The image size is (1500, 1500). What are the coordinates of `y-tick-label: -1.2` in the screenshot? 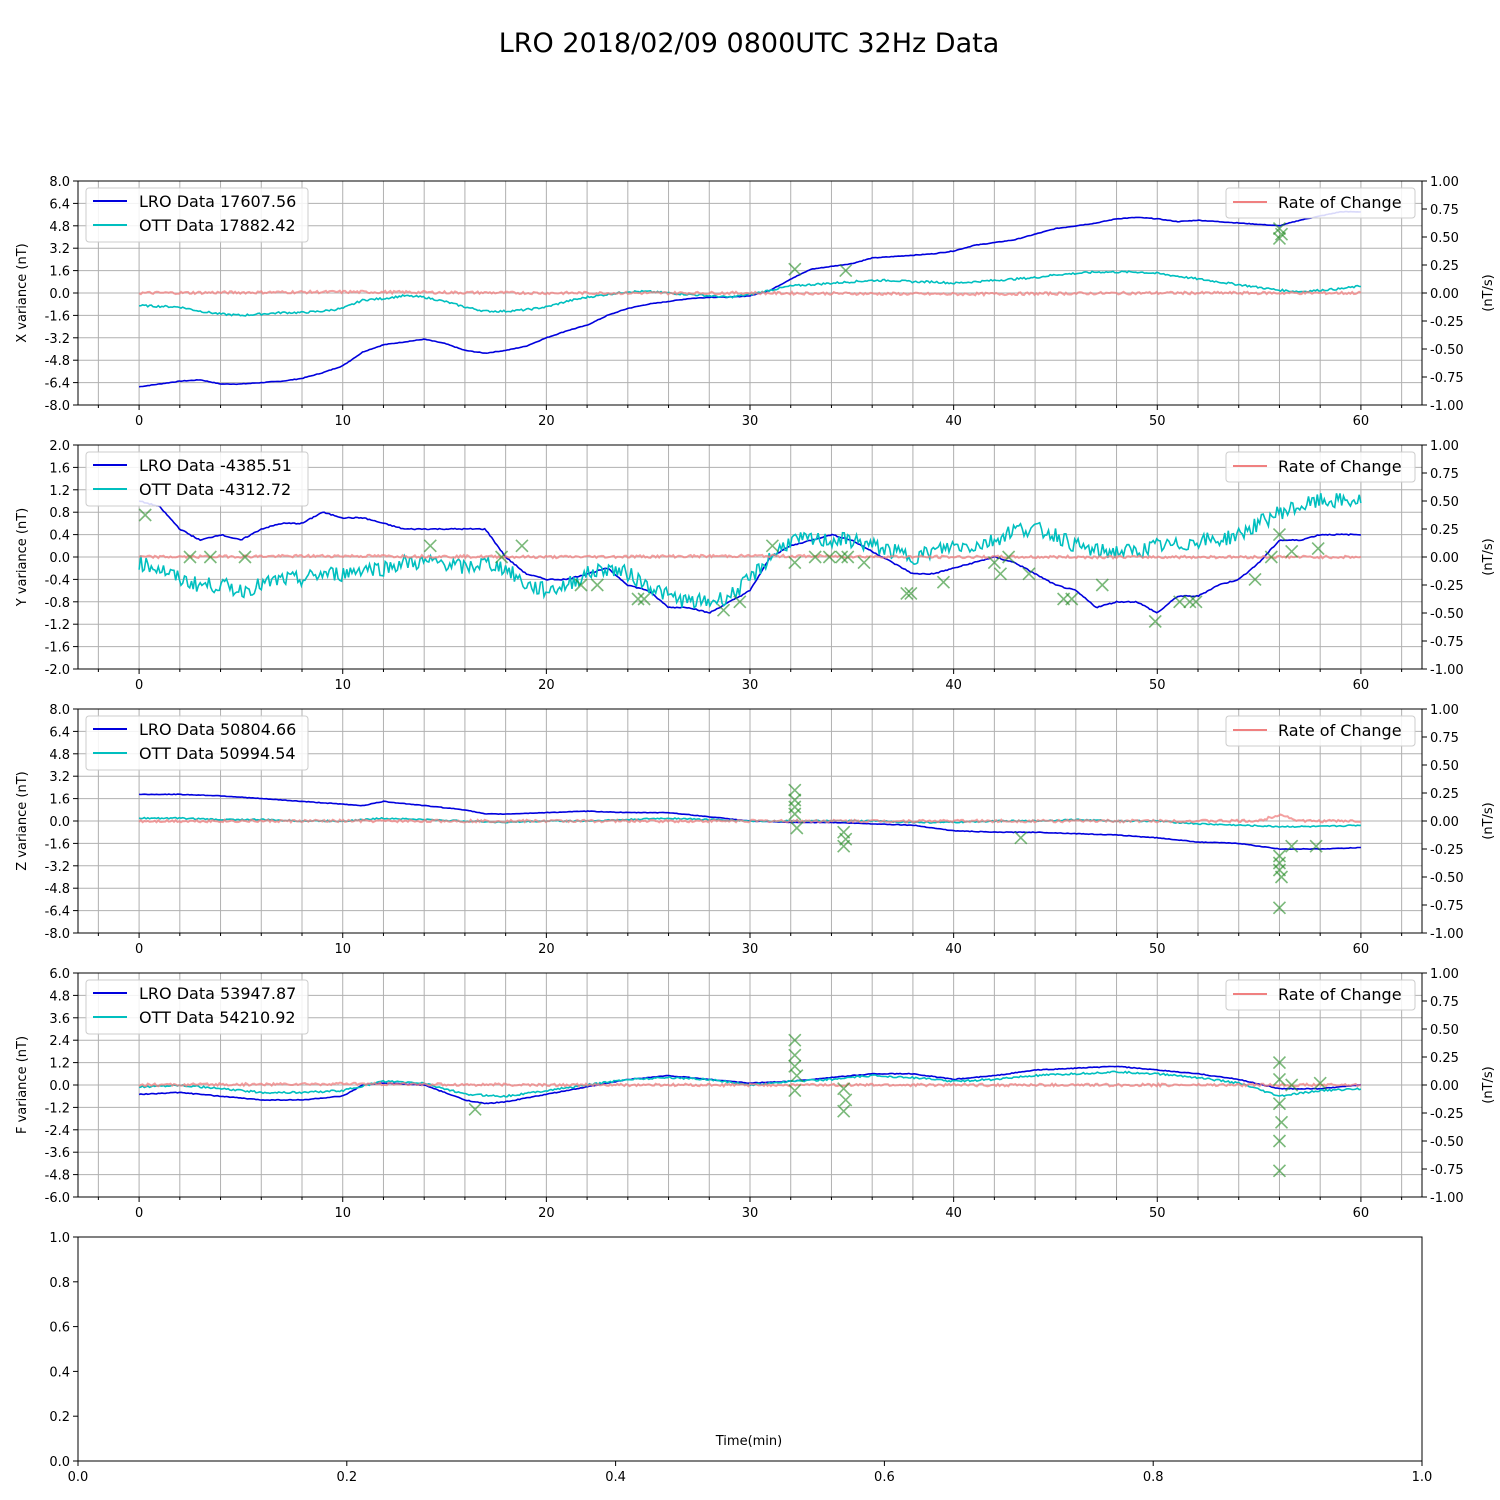 It's located at (57, 625).